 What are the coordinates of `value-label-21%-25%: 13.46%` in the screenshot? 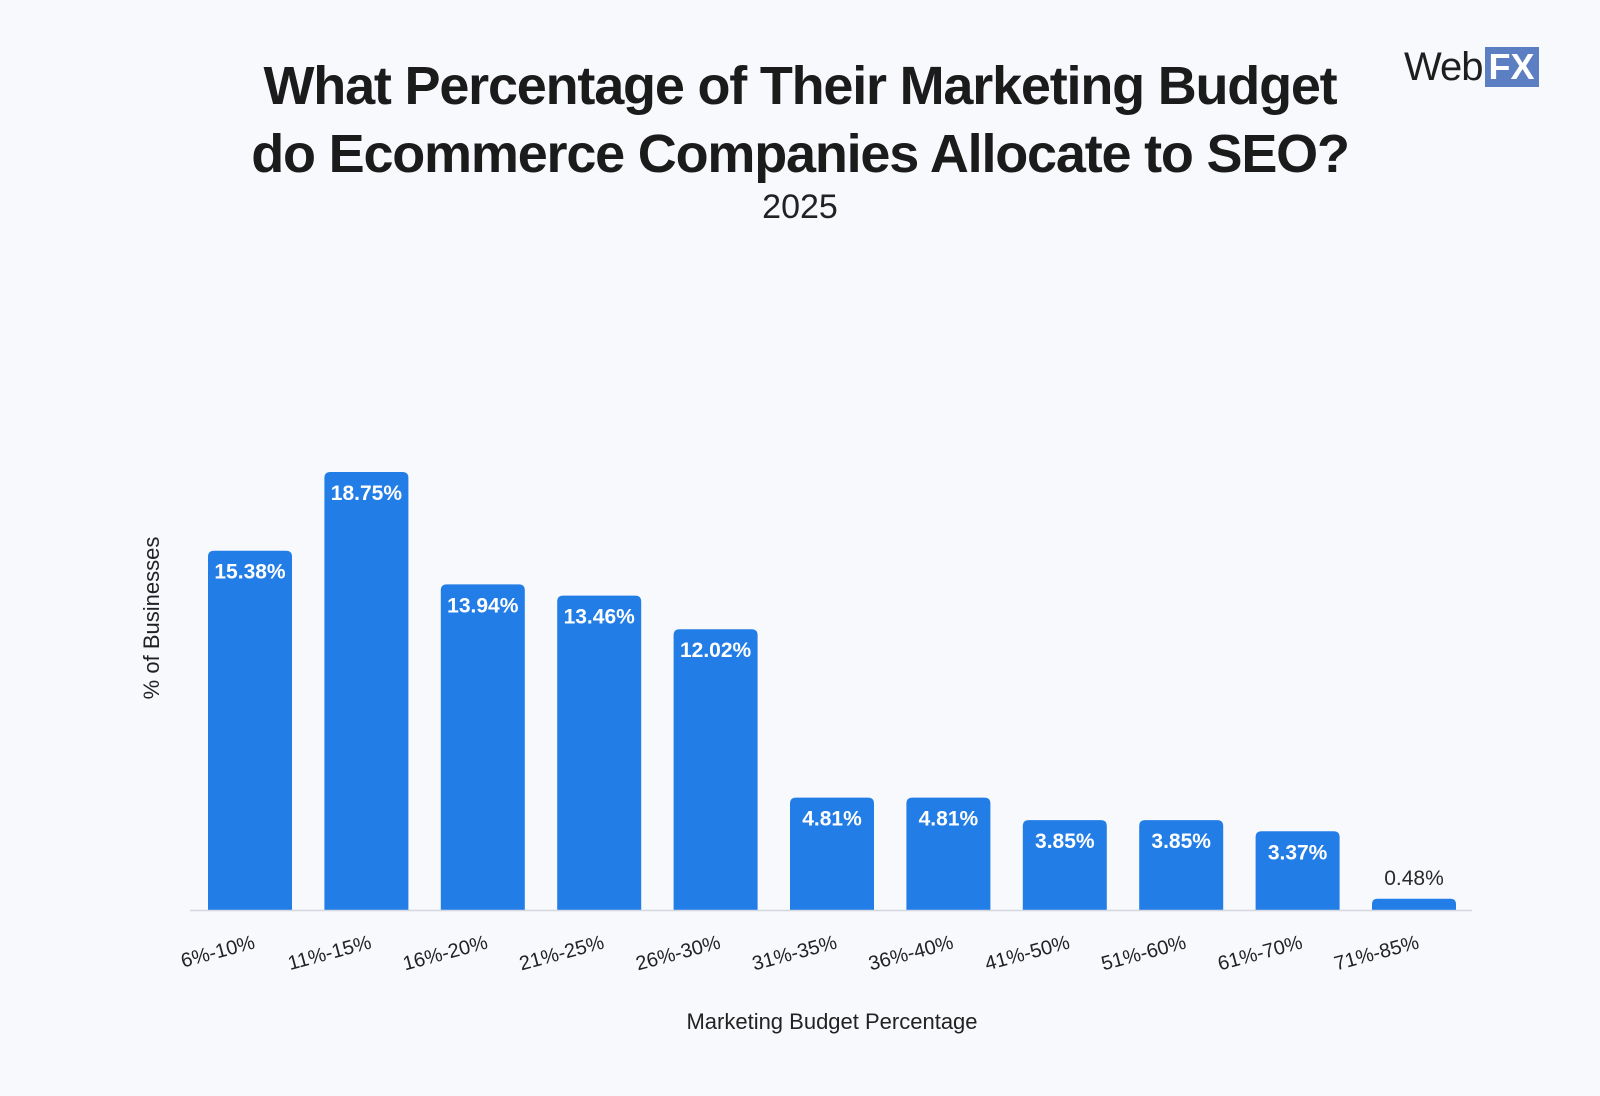 It's located at (600, 617).